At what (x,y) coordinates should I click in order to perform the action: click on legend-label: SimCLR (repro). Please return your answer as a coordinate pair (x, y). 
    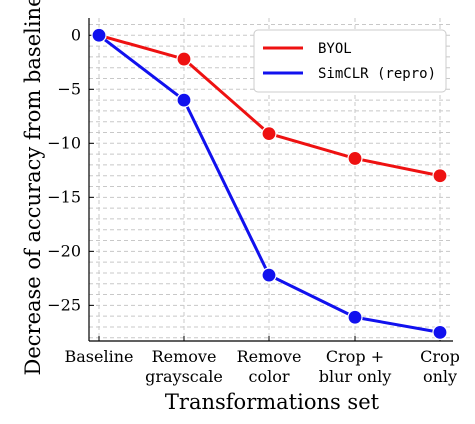
    Looking at the image, I should click on (377, 74).